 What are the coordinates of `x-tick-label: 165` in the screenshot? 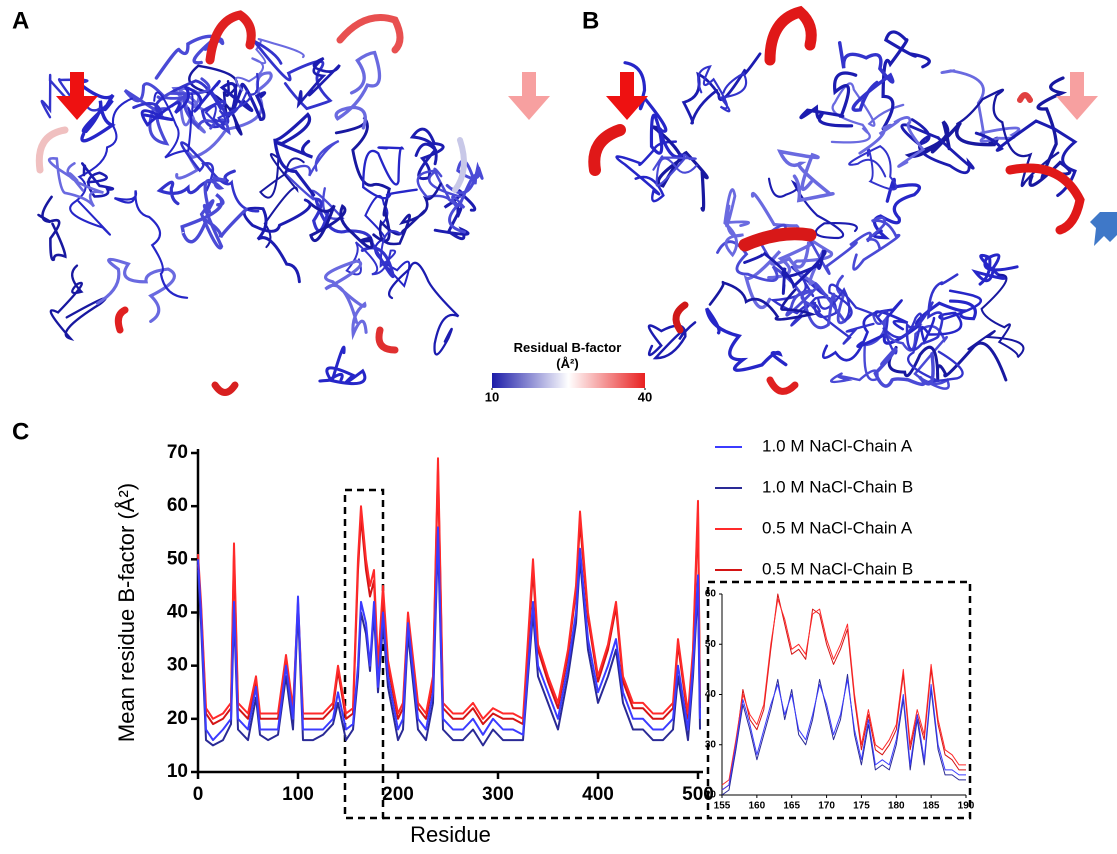 It's located at (791, 806).